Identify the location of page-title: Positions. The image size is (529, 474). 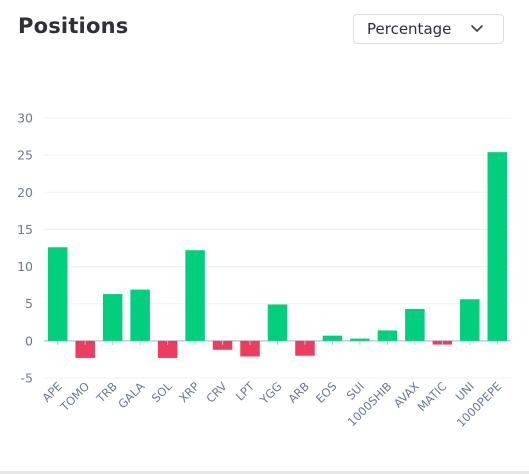
(73, 26).